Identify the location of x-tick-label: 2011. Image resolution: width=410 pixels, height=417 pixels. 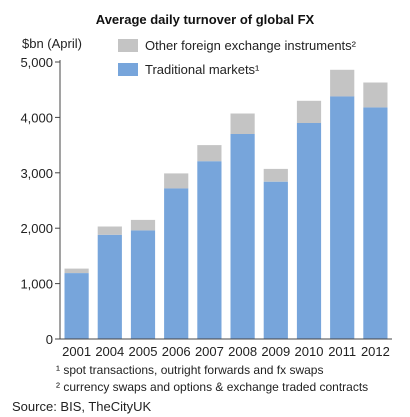
(342, 351).